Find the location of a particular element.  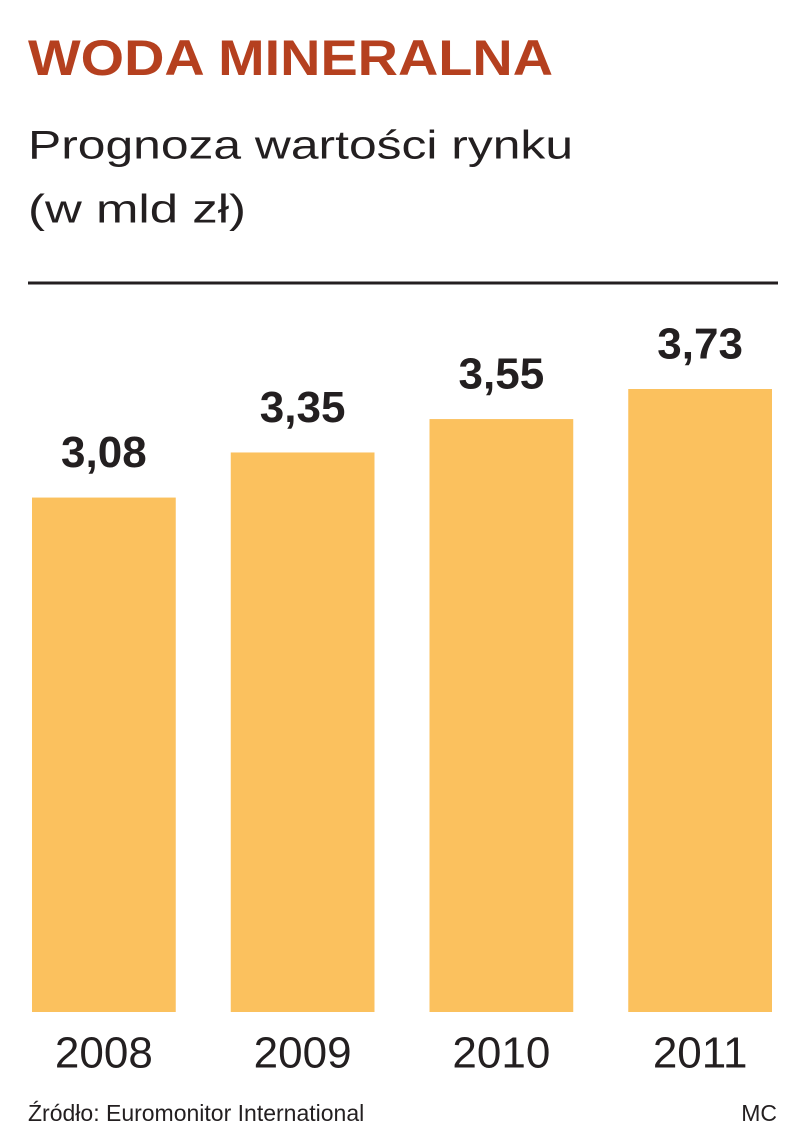

credit: MC is located at coordinates (759, 1113).